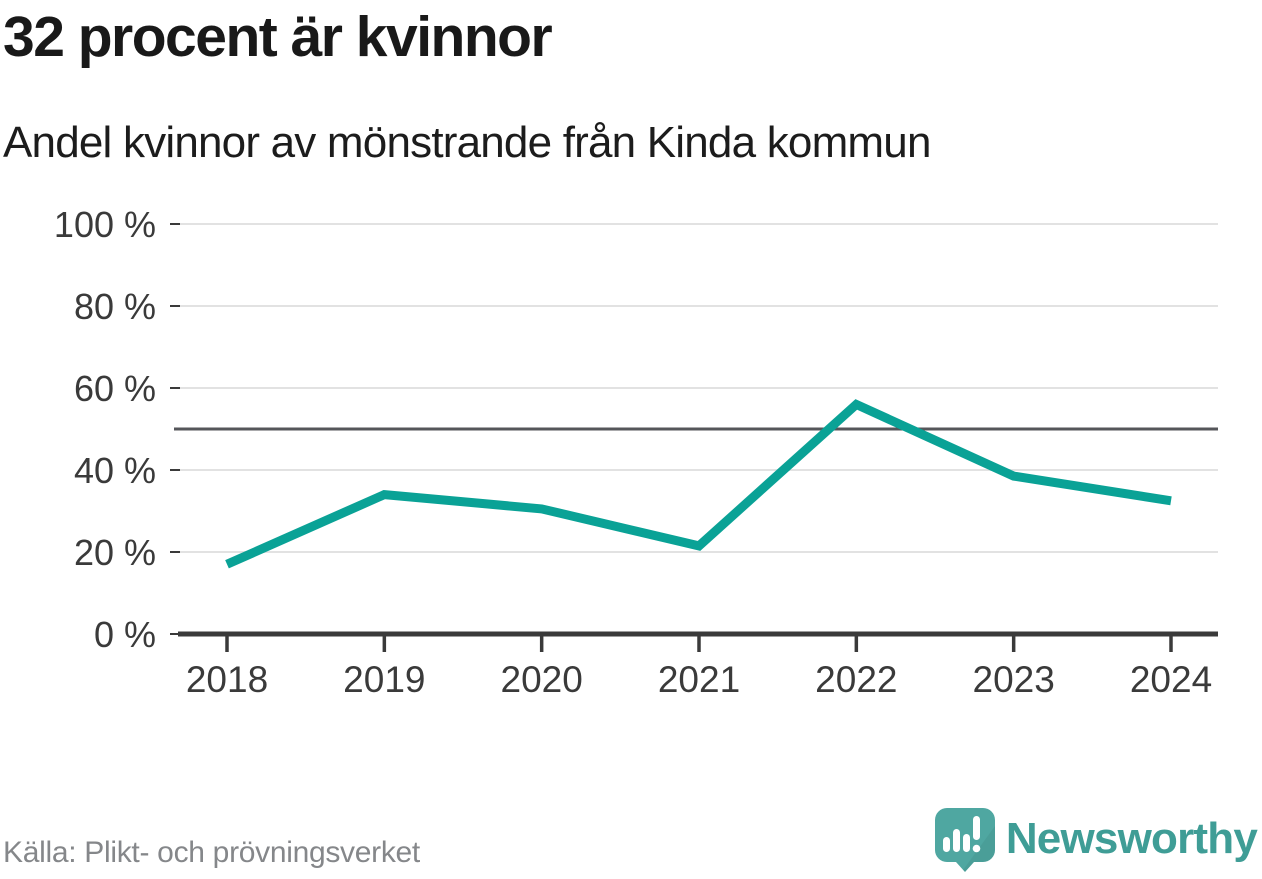 The height and width of the screenshot is (879, 1262). I want to click on x-axis-label: 2018, so click(227, 679).